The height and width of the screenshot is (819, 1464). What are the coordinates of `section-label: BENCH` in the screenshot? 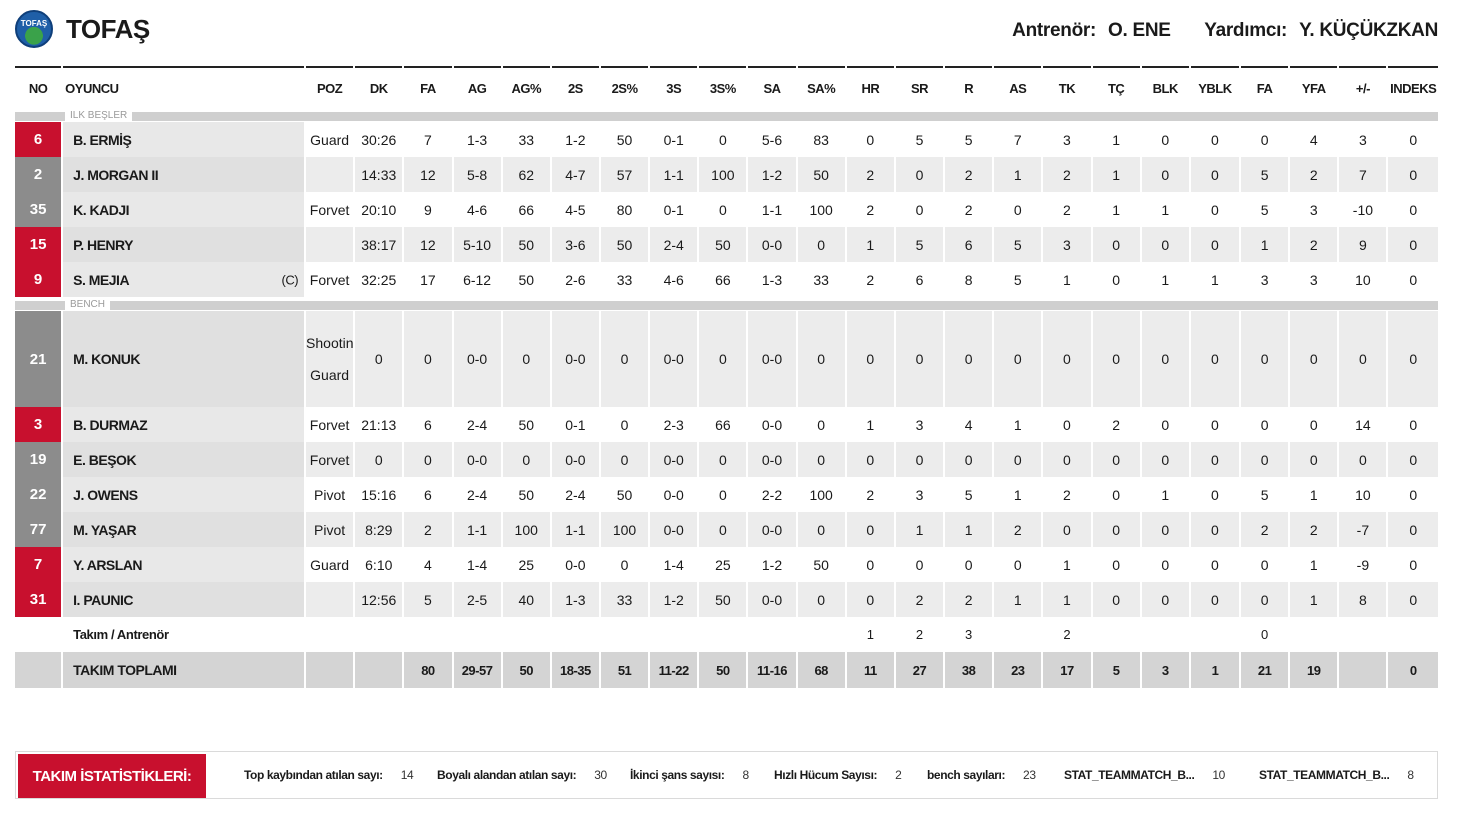 It's located at (88, 304).